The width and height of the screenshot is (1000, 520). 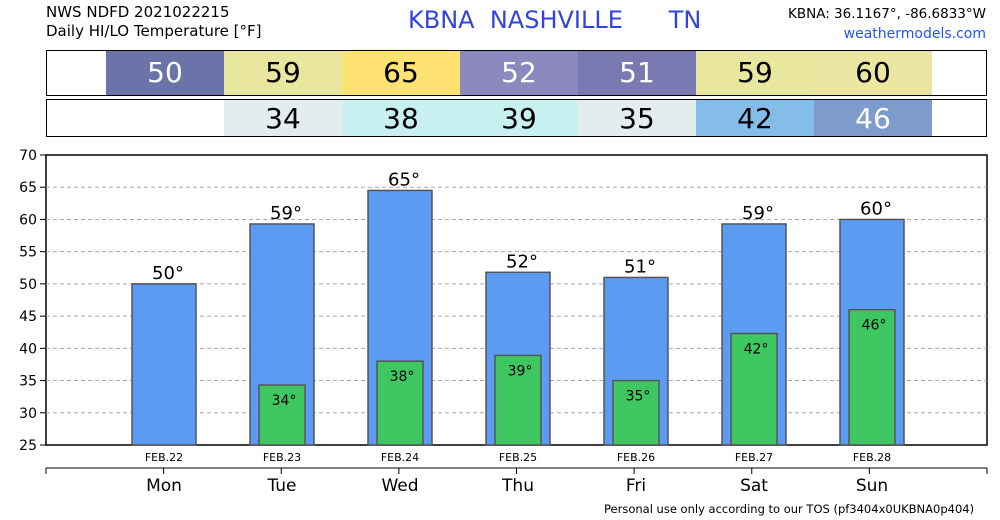 What do you see at coordinates (165, 118) in the screenshot?
I see `low-temperature-cell` at bounding box center [165, 118].